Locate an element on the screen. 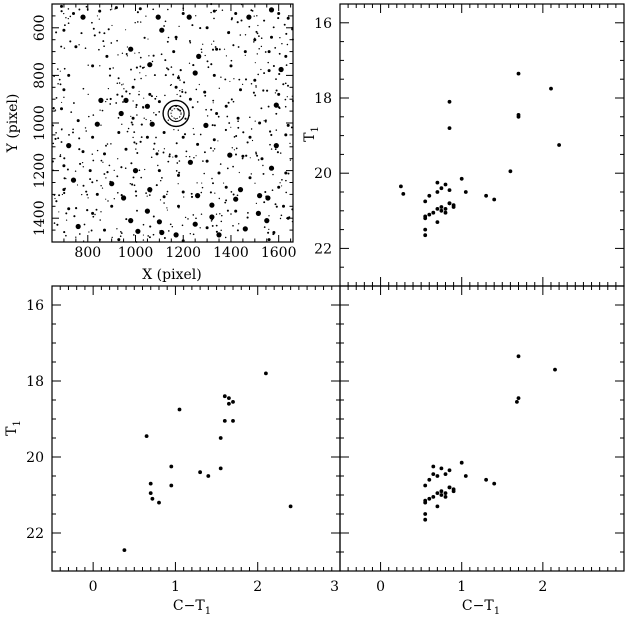 The height and width of the screenshot is (618, 627). cmd-bottom-left-points is located at coordinates (207, 461).